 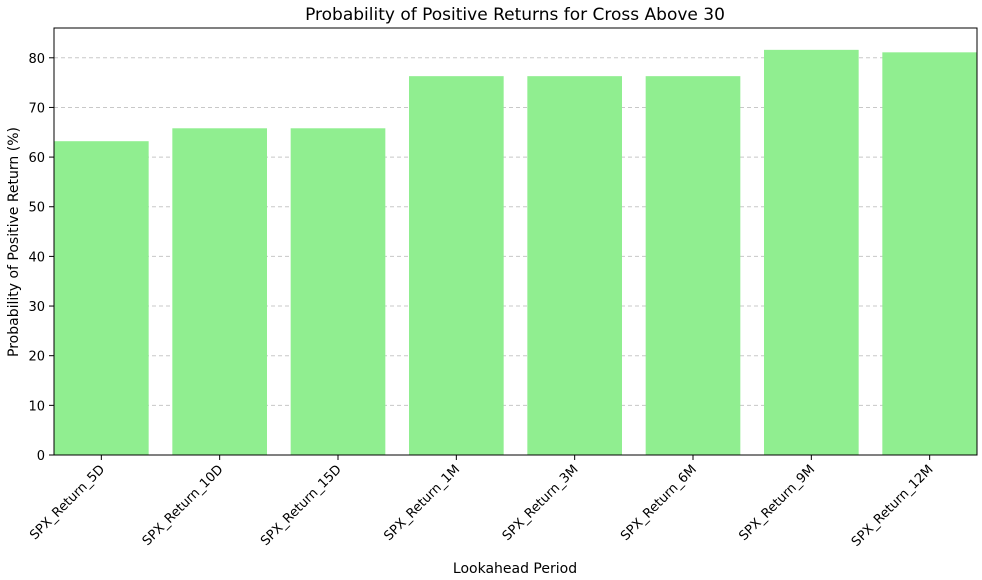 I want to click on bar-SPX_Return_9M, so click(x=811, y=252).